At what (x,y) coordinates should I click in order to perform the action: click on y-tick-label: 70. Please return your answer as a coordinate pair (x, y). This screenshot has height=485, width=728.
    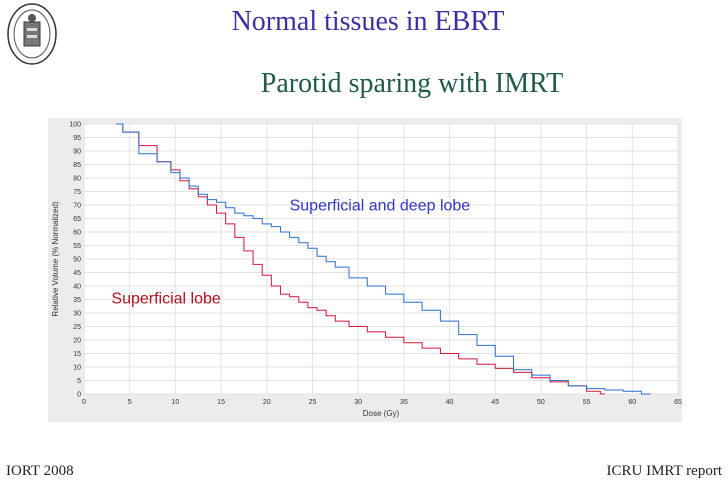
    Looking at the image, I should click on (77, 206).